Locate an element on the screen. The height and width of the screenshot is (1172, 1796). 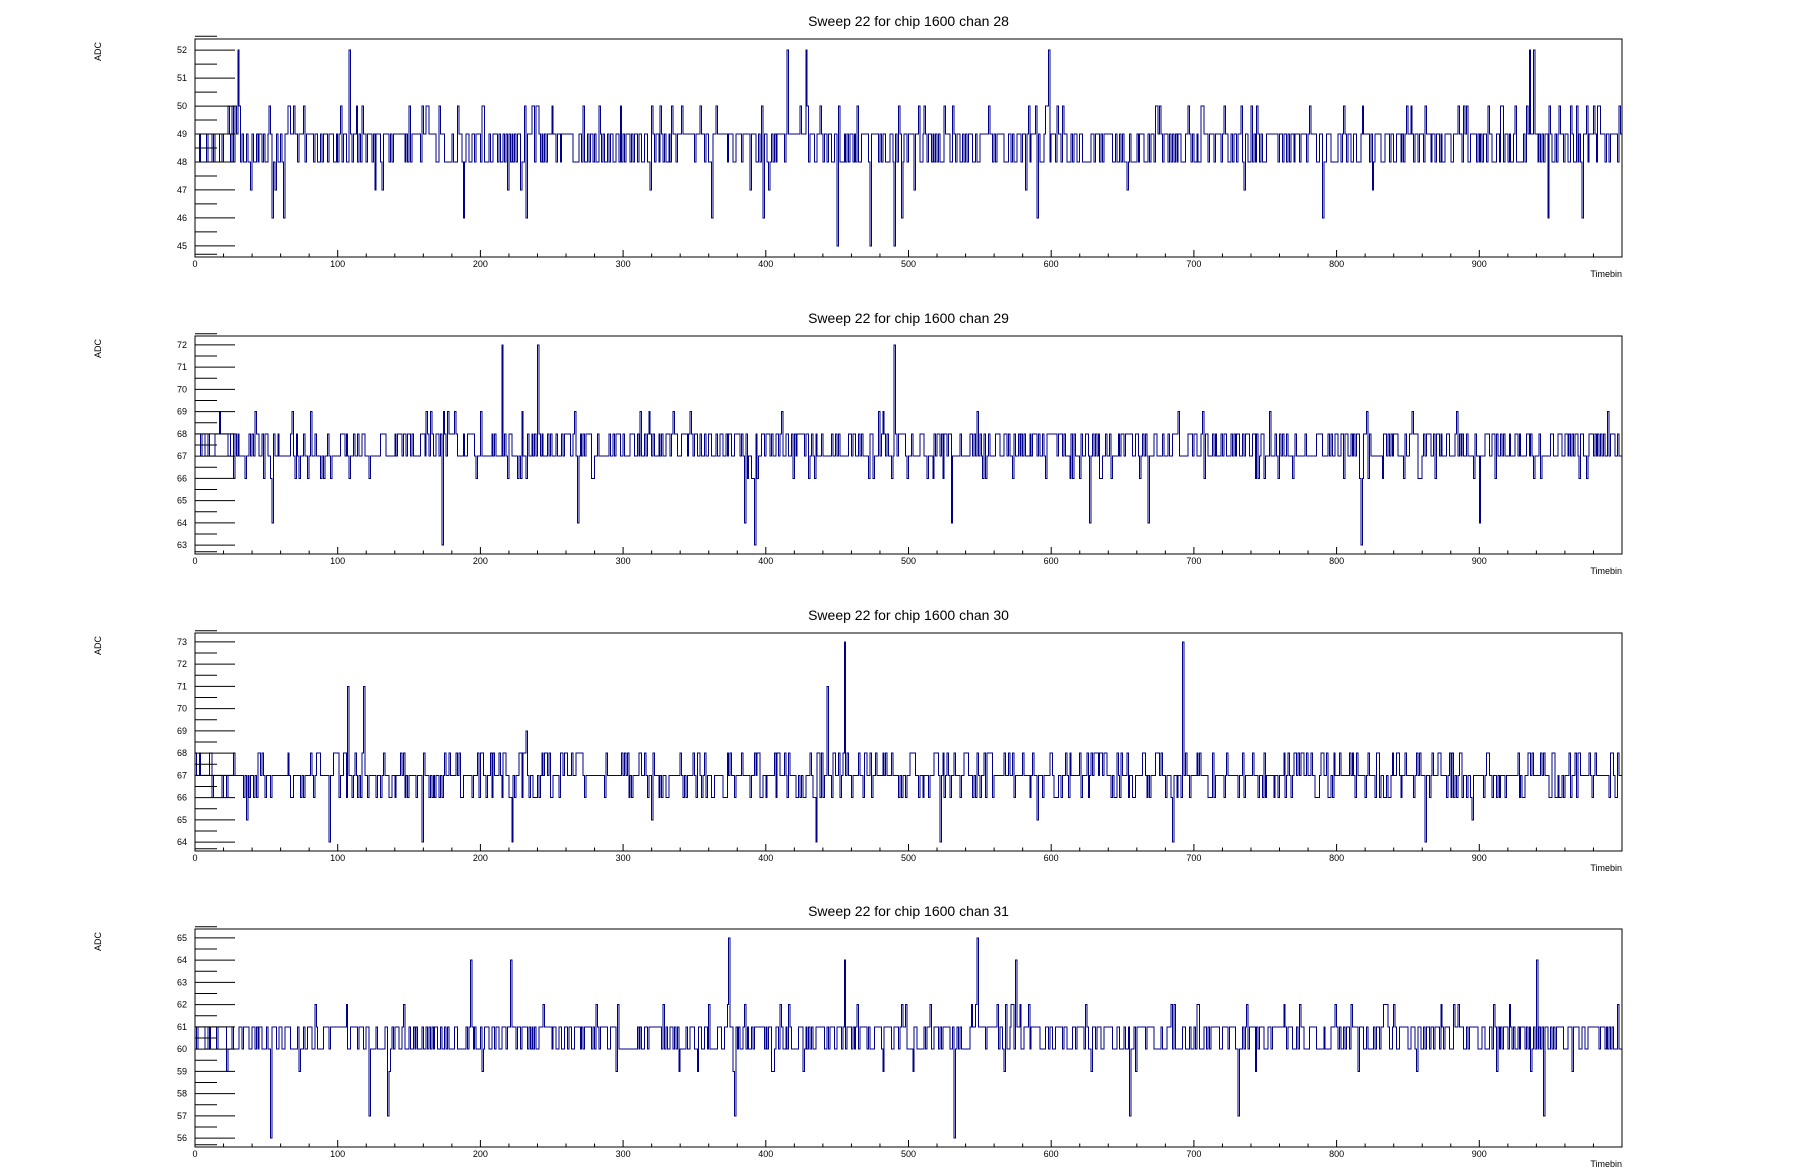
y-tick-label: 45 is located at coordinates (182, 246).